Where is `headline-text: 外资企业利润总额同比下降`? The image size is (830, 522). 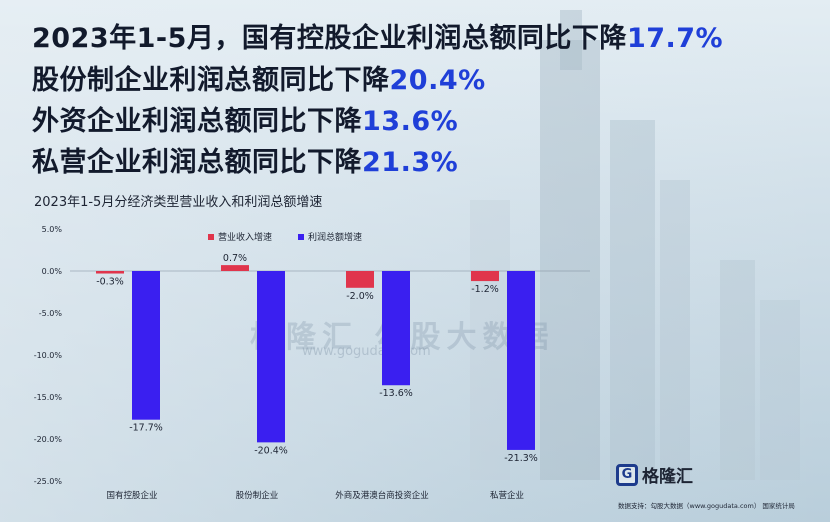
headline-text: 外资企业利润总额同比下降 is located at coordinates (197, 121).